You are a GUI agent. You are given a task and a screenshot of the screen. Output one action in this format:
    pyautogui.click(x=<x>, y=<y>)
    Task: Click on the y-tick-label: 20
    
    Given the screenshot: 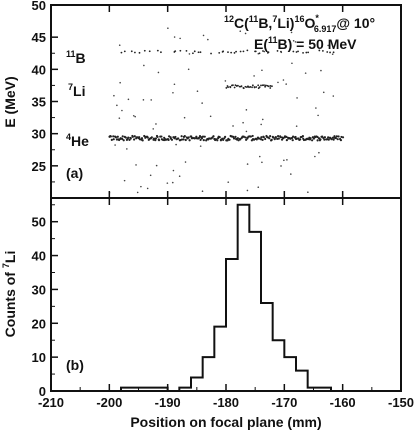 What is the action you would take?
    pyautogui.click(x=39, y=323)
    